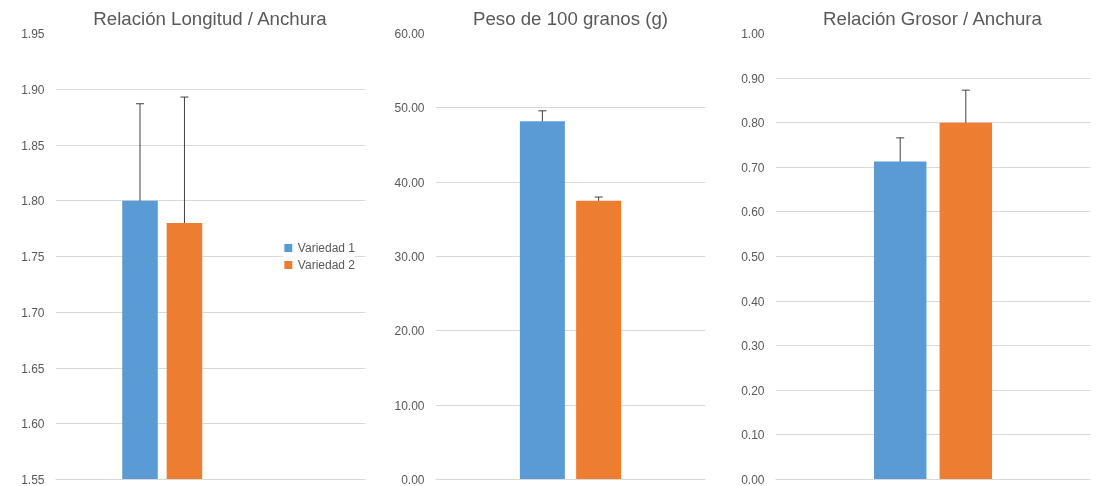 The width and height of the screenshot is (1107, 486). Describe the element at coordinates (753, 346) in the screenshot. I see `y-tick-label: 0.30` at that location.